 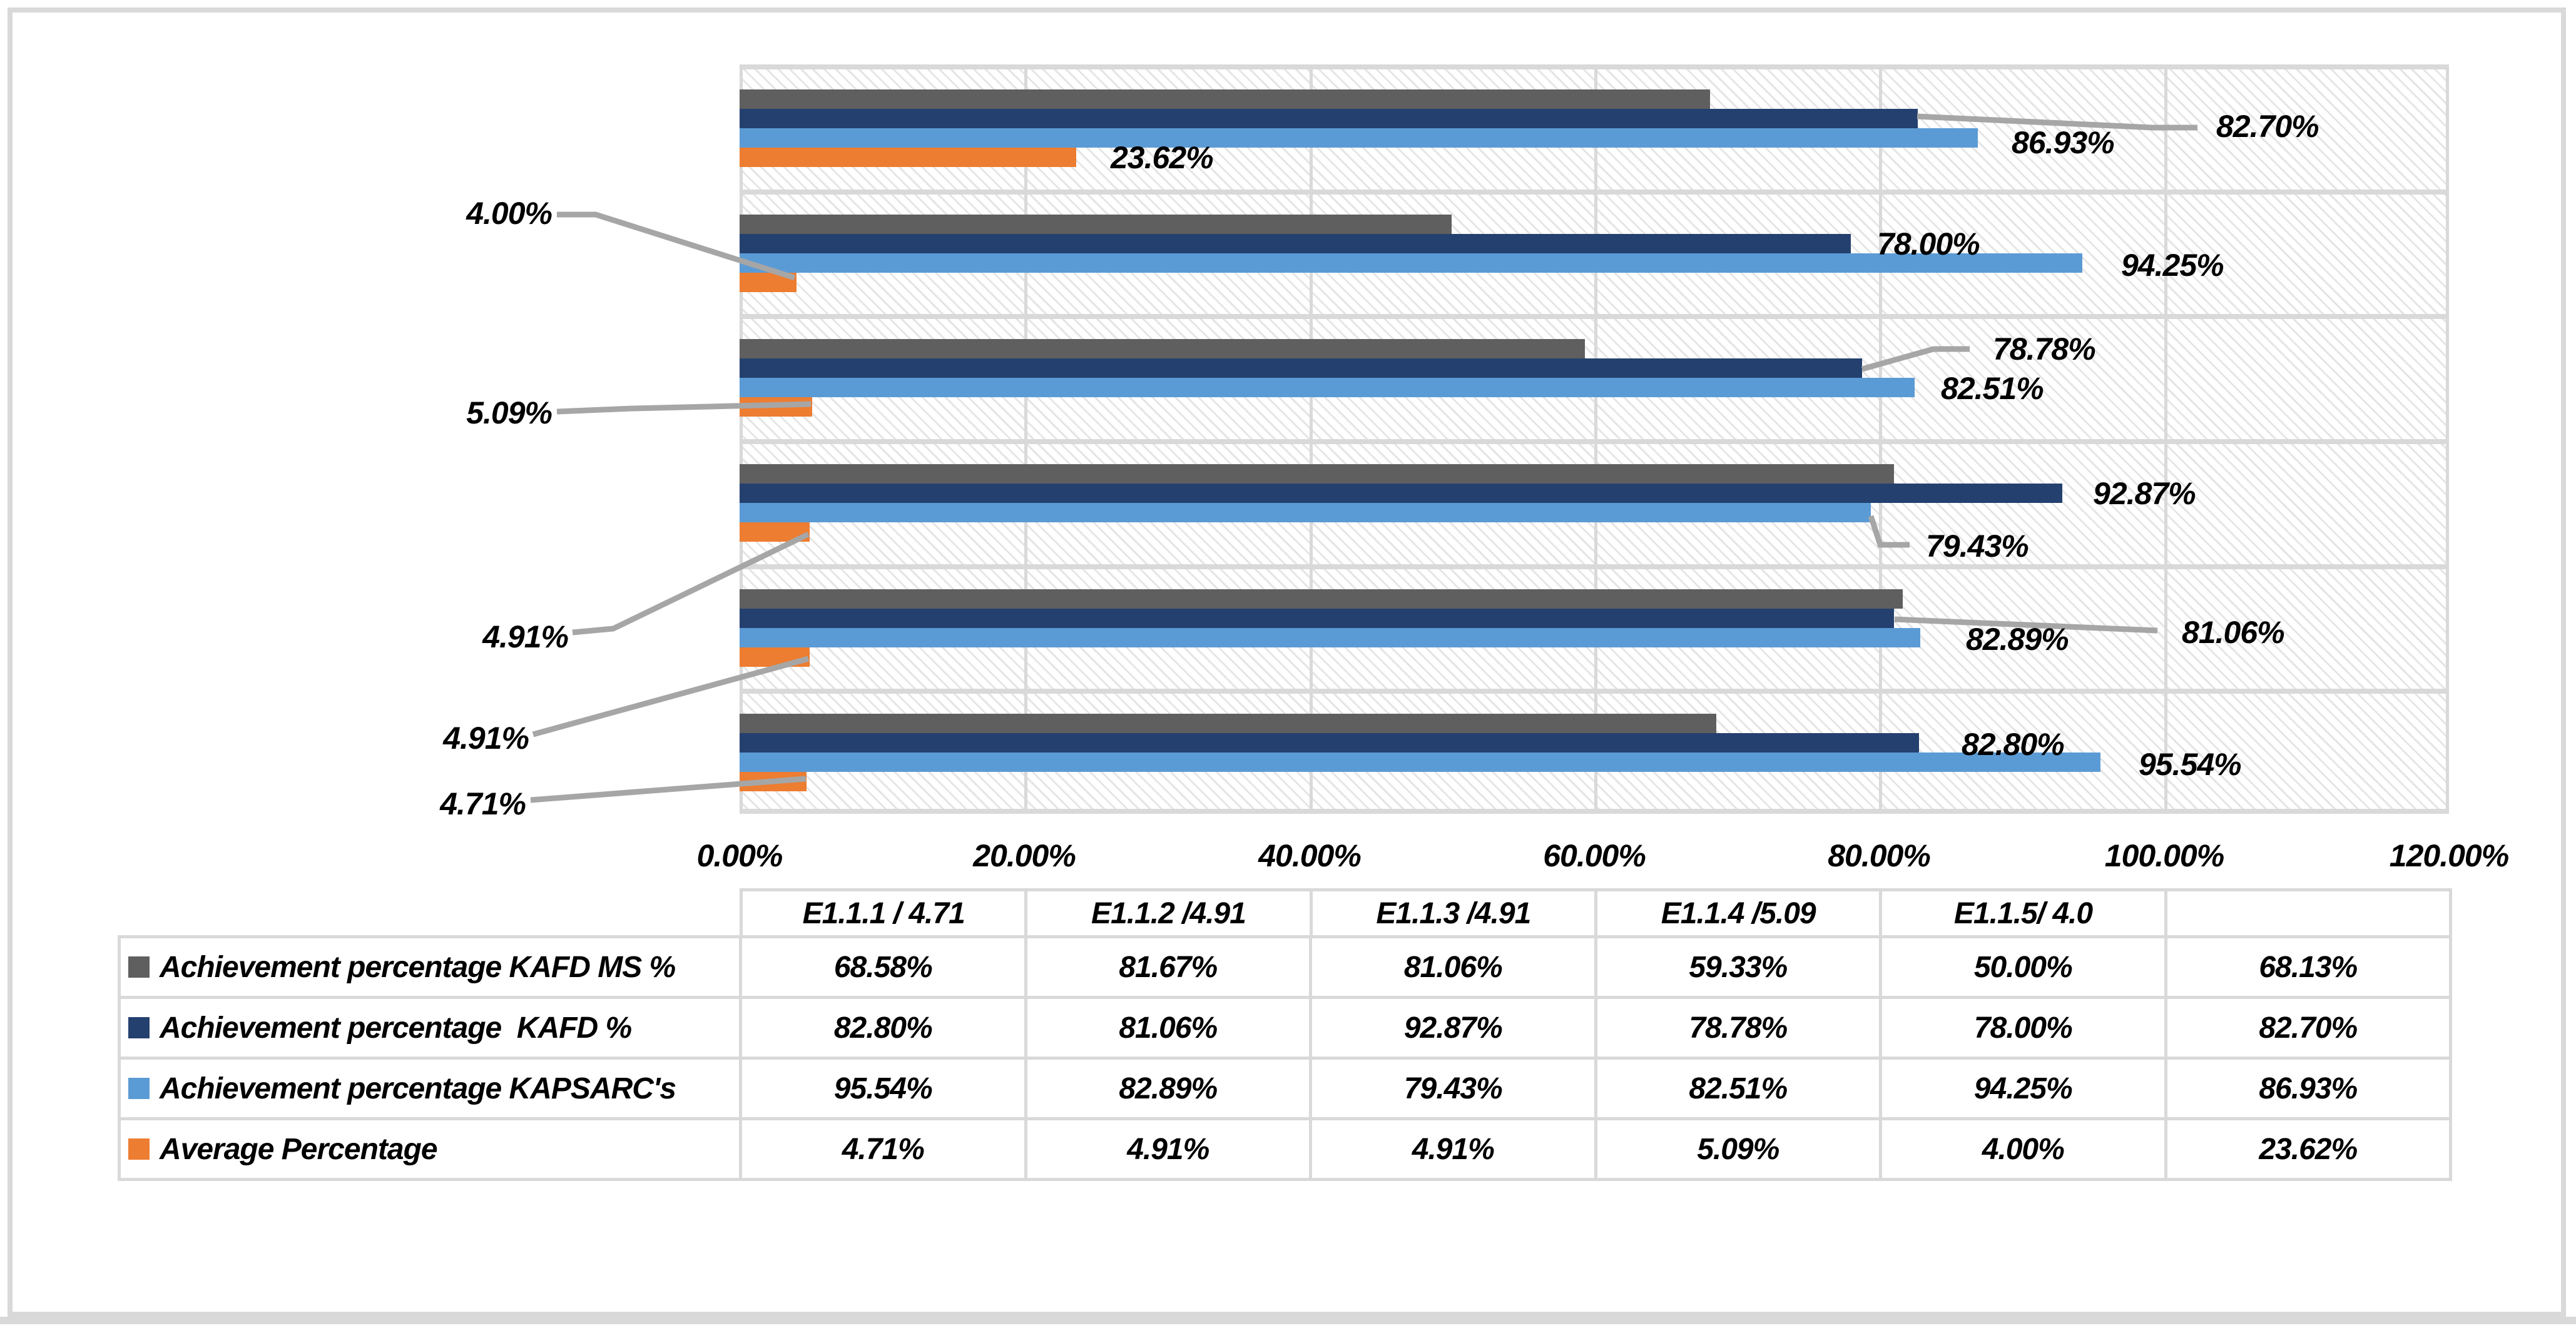 What do you see at coordinates (2023, 1088) in the screenshot?
I see `value-cell-r2-c4: 94.25%` at bounding box center [2023, 1088].